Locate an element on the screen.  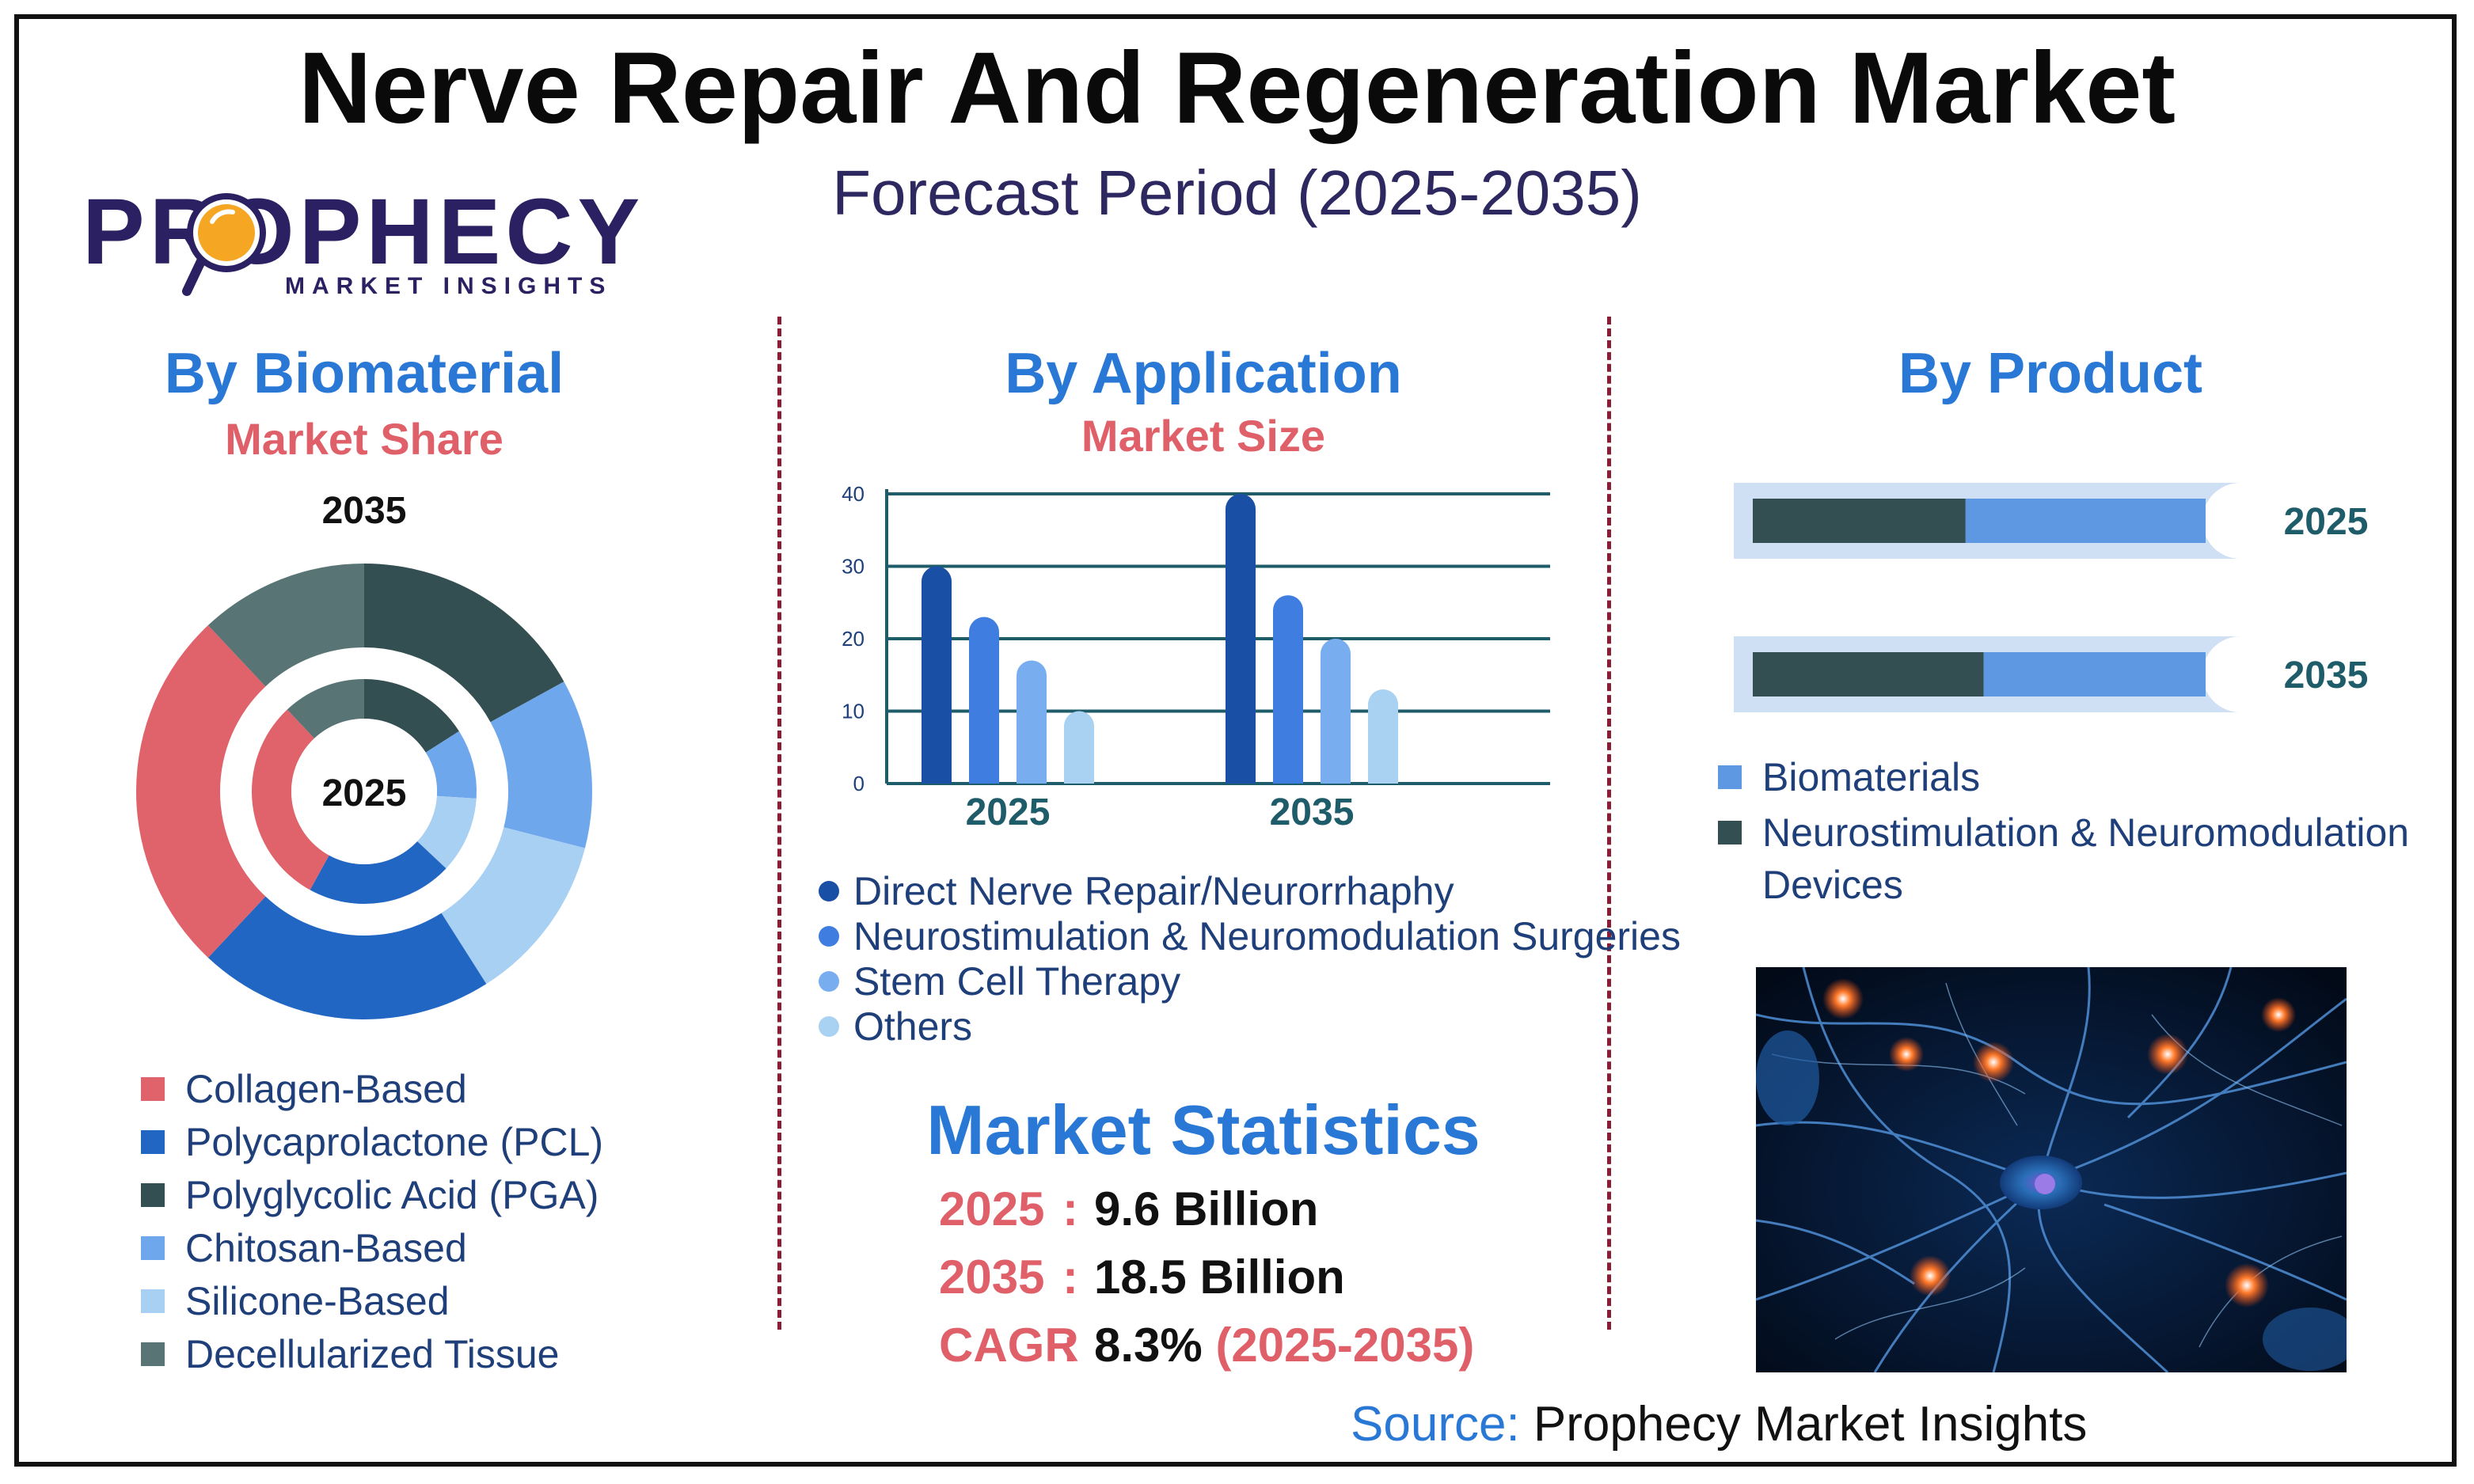
application-title: By Application is located at coordinates (1203, 373).